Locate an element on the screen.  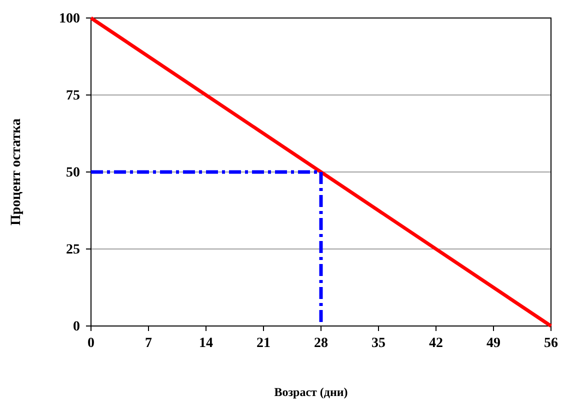
y-tick-label: 50 is located at coordinates (73, 172).